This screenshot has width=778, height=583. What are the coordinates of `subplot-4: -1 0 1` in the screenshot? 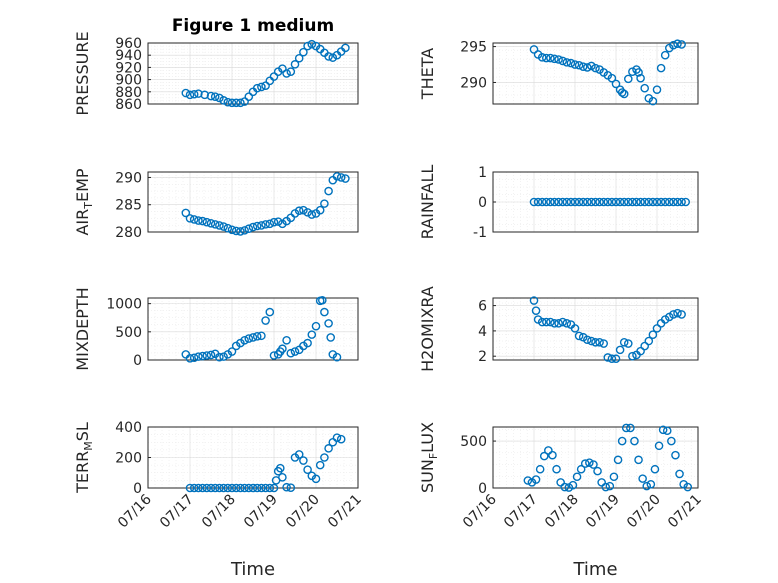 It's located at (586, 203).